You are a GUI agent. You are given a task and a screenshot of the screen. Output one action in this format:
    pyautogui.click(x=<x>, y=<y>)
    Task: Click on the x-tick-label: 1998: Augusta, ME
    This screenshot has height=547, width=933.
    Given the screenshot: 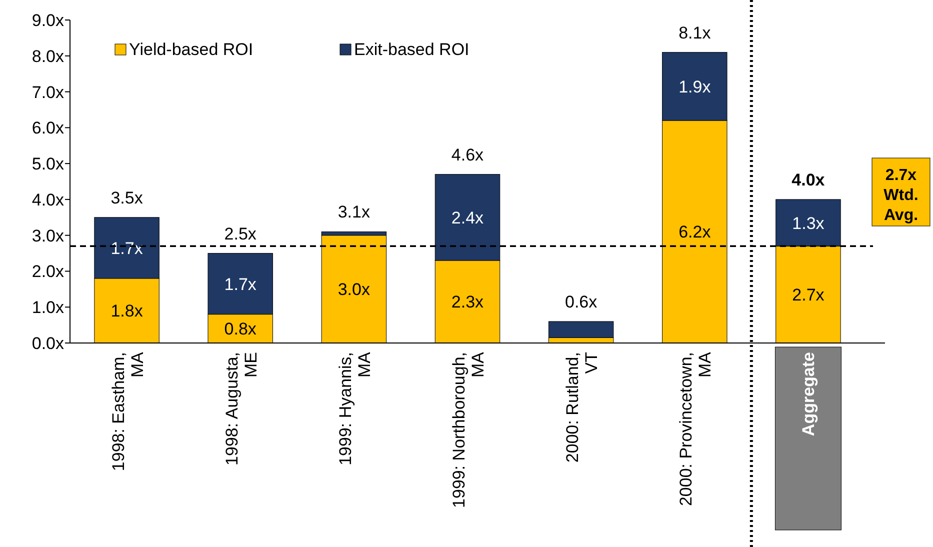 What is the action you would take?
    pyautogui.click(x=241, y=409)
    